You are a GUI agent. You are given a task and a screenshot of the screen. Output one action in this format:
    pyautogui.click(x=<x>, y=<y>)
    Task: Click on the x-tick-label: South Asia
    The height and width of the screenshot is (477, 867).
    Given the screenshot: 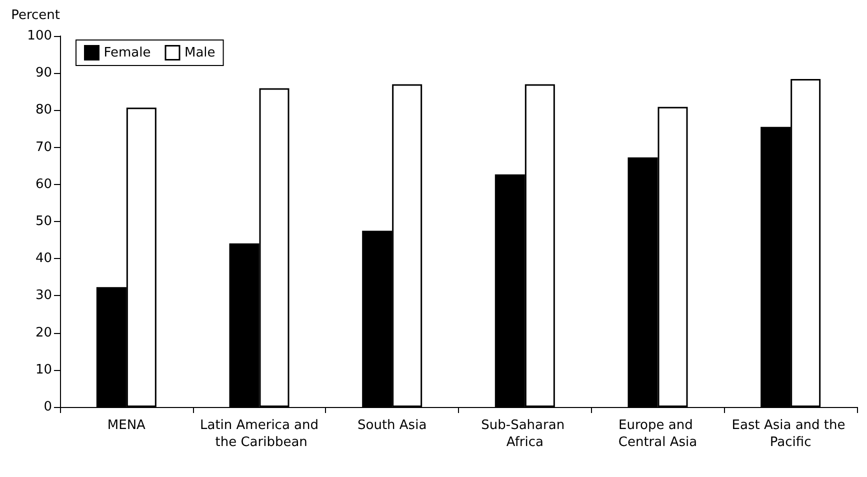 What is the action you would take?
    pyautogui.click(x=392, y=425)
    